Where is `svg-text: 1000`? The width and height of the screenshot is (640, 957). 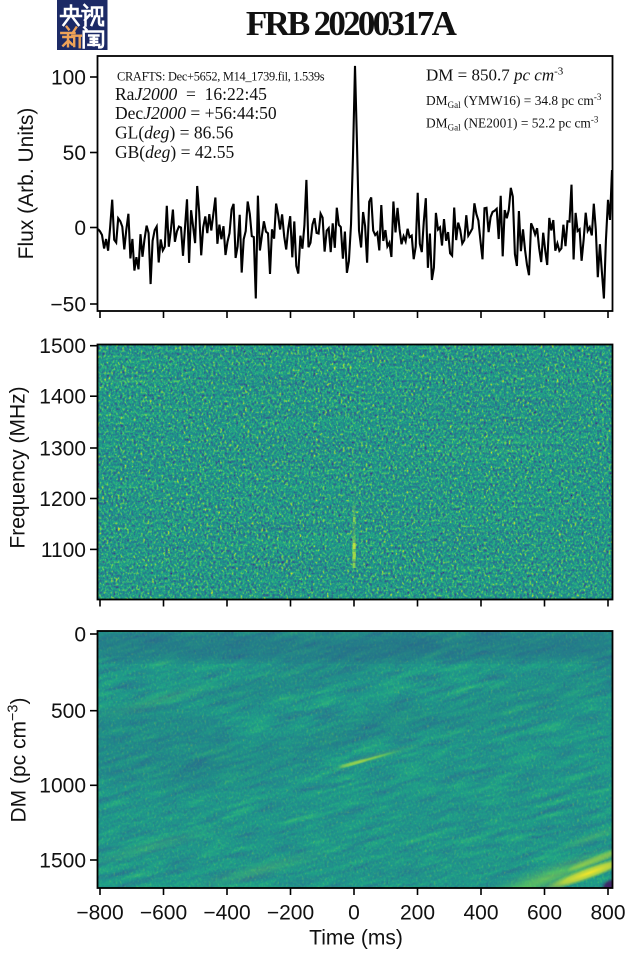
svg-text: 1000 is located at coordinates (62, 786).